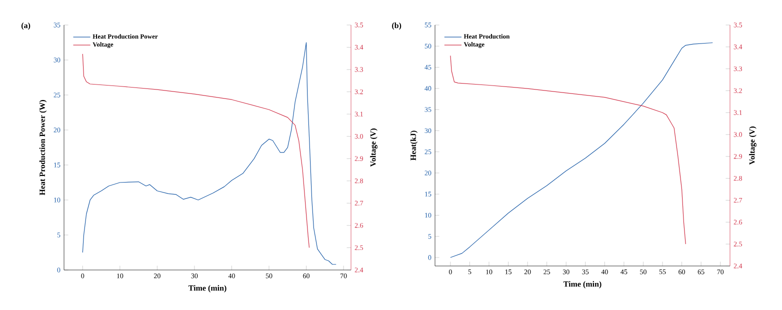  I want to click on chart-title: (a), so click(26, 26).